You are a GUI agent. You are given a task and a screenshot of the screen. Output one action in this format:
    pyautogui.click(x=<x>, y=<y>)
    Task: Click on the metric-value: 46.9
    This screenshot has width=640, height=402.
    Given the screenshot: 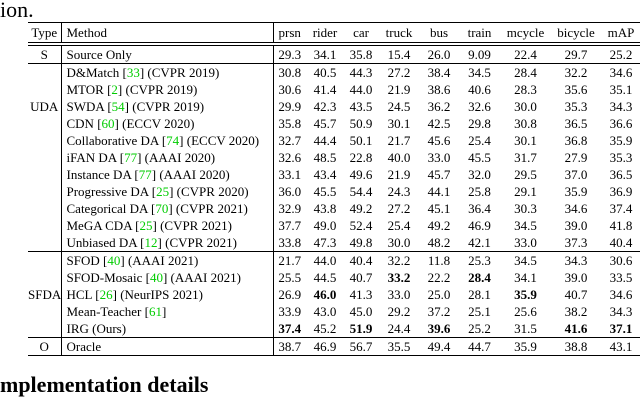 What is the action you would take?
    pyautogui.click(x=479, y=225)
    